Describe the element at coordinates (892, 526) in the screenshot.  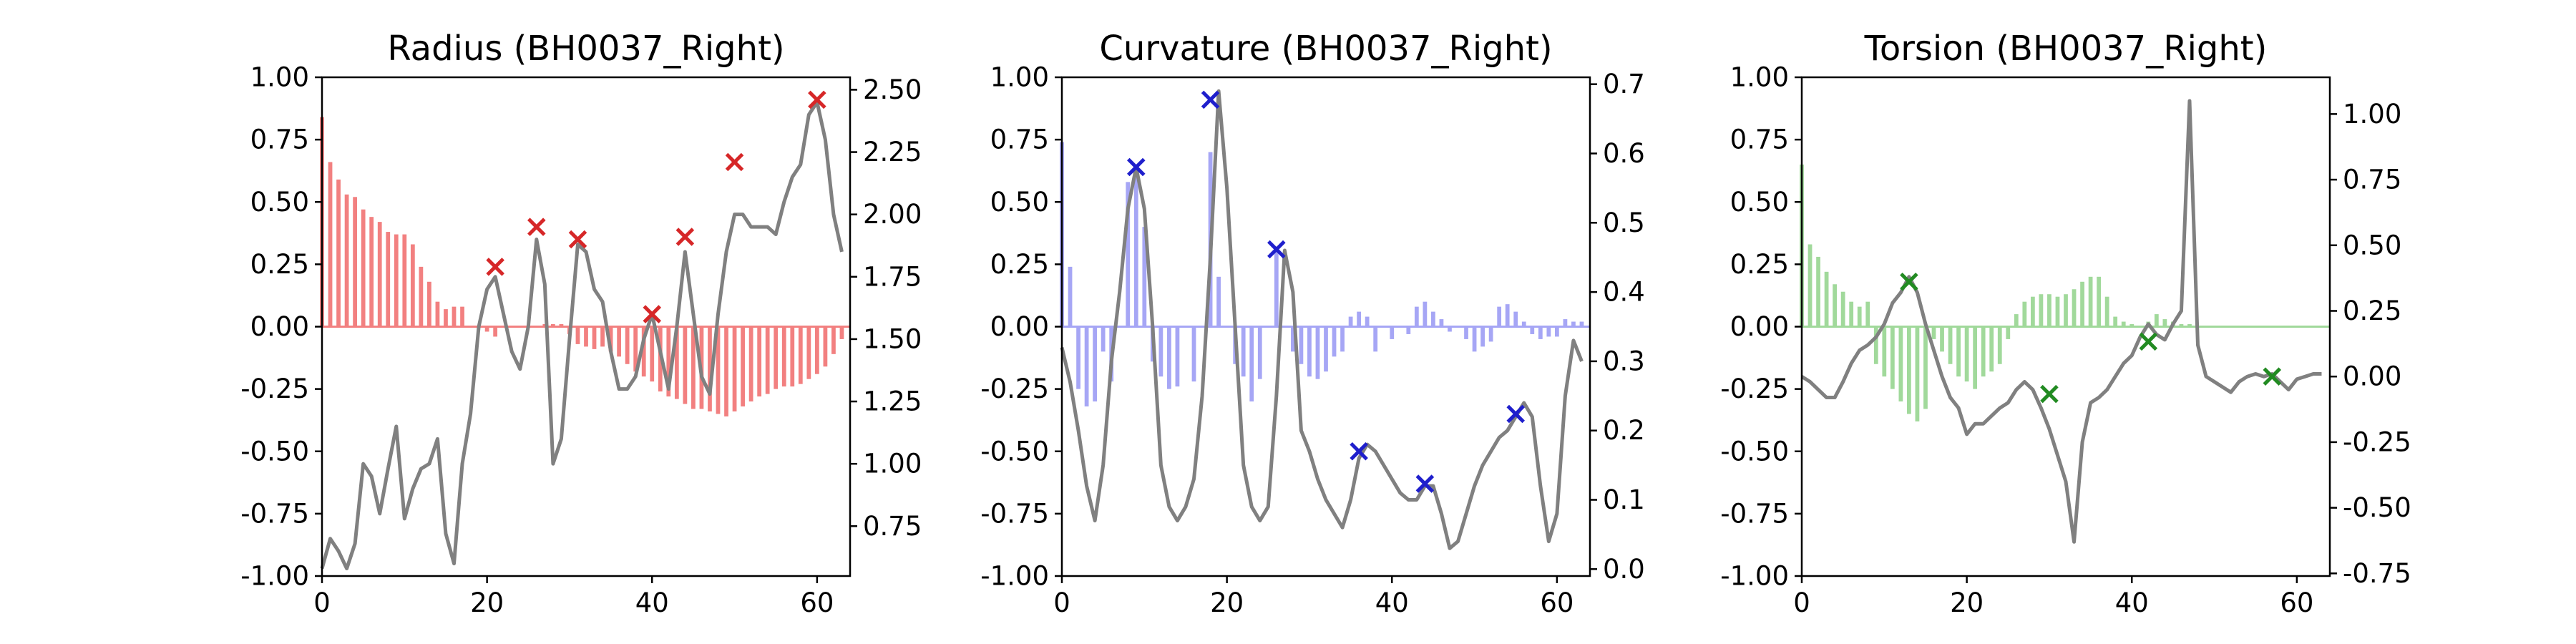
I see `right-tick-label: 0.75` at that location.